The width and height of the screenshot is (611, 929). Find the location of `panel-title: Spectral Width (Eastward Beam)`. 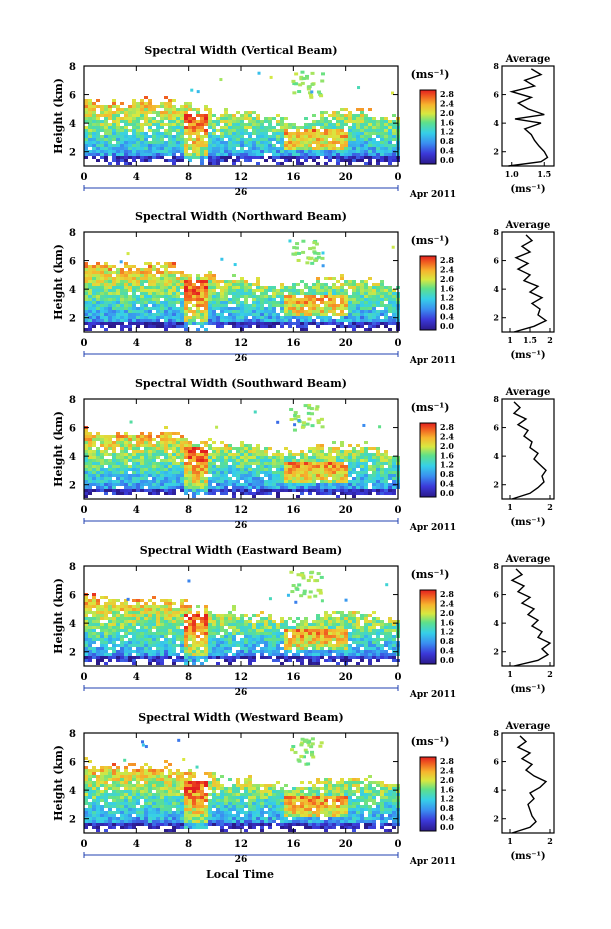

panel-title: Spectral Width (Eastward Beam) is located at coordinates (241, 550).